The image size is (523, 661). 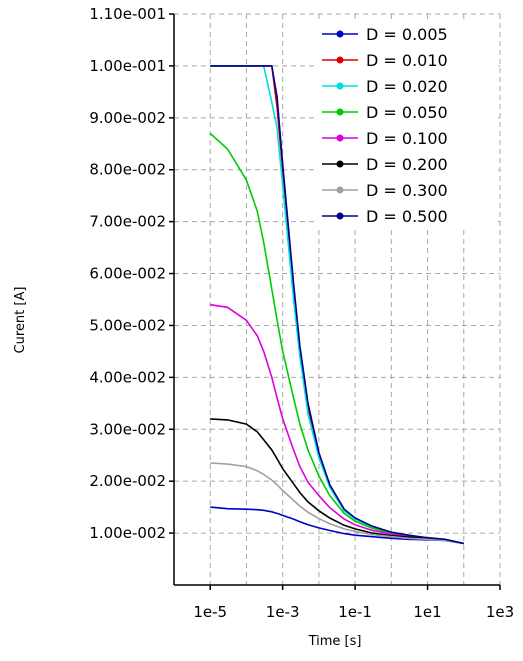 I want to click on legend-label: D = 0.005, so click(x=407, y=34).